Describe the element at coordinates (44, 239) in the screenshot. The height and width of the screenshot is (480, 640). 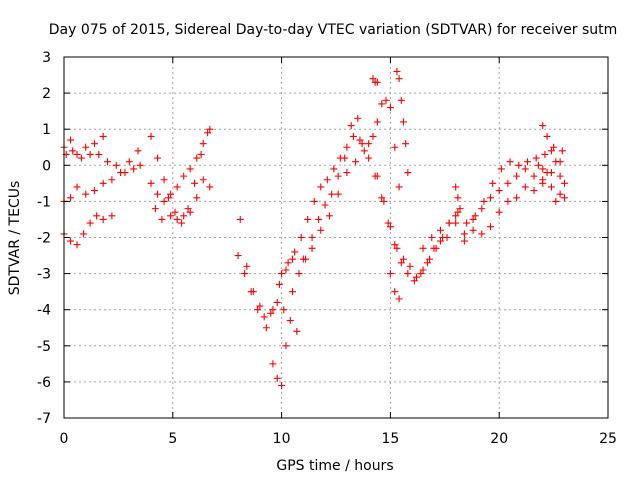
I see `y-tick-label: -2` at that location.